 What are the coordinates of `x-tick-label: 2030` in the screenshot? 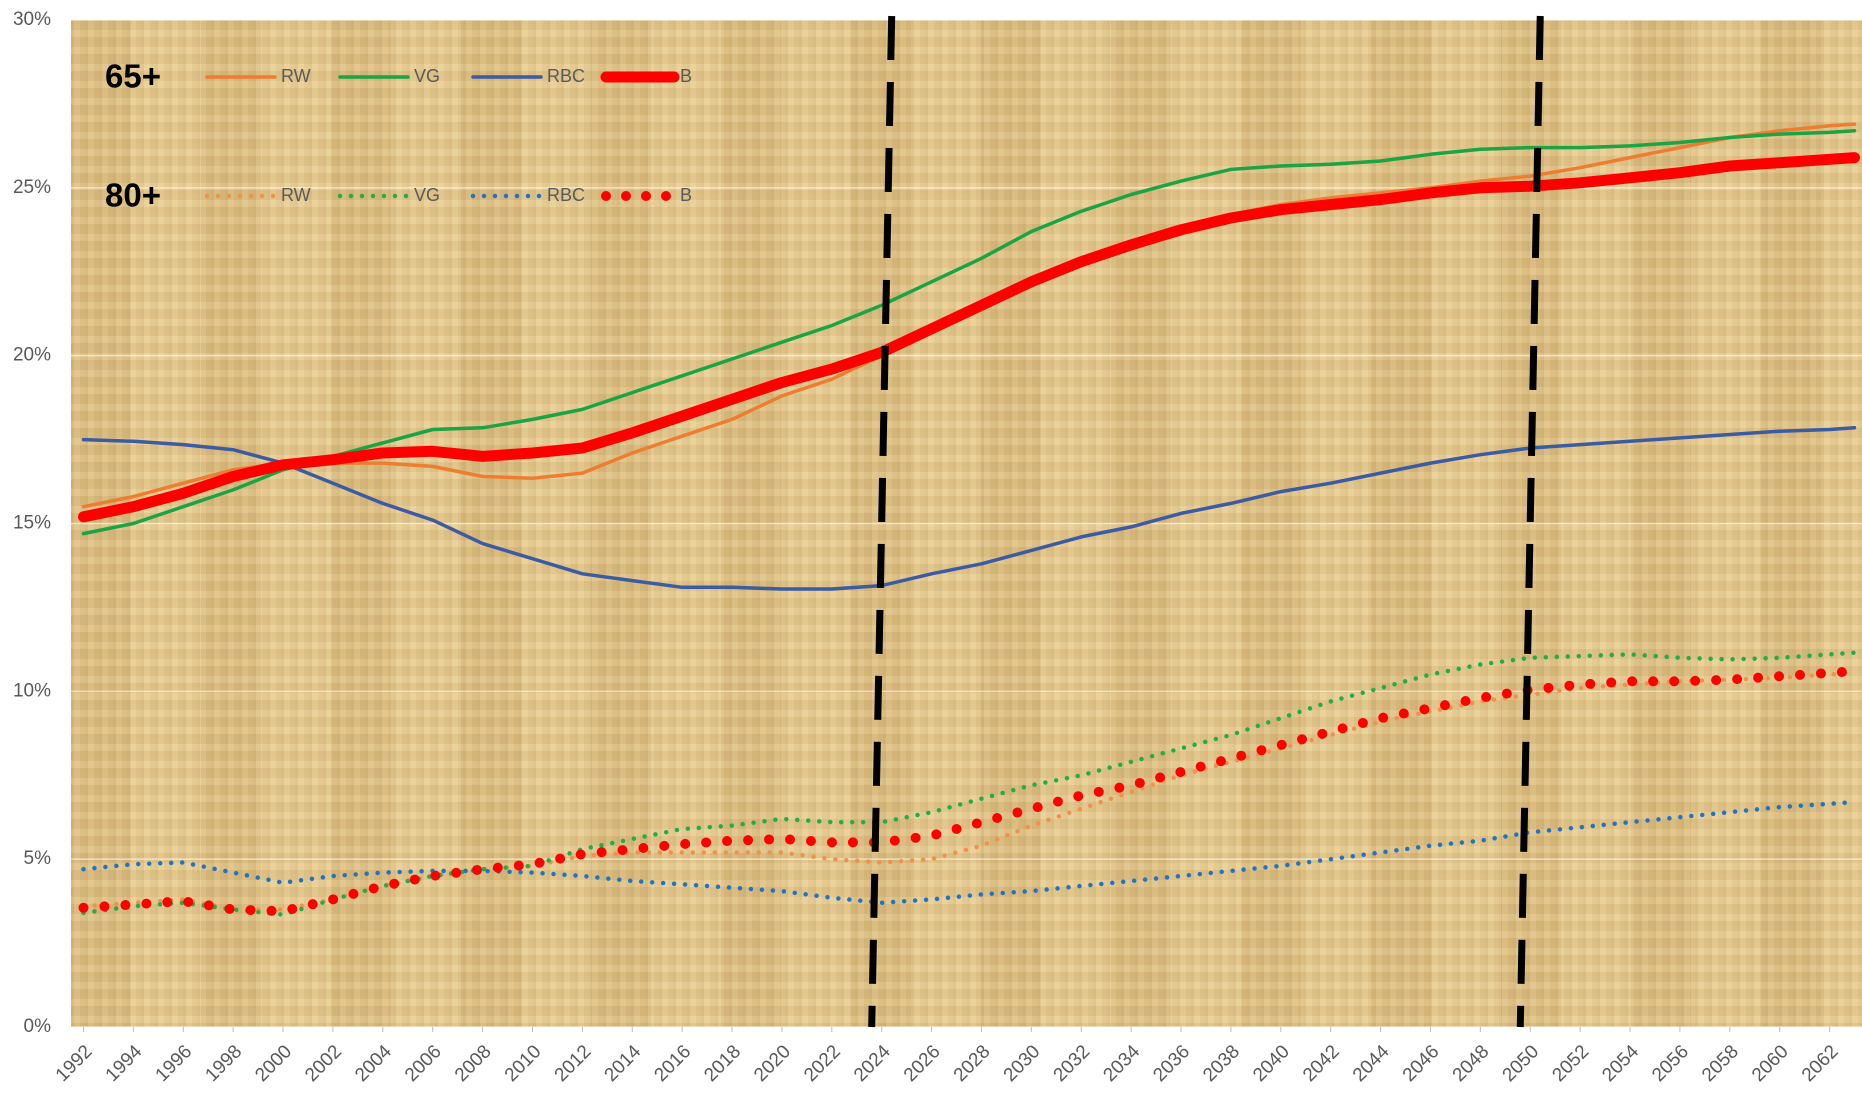 It's located at (1022, 1063).